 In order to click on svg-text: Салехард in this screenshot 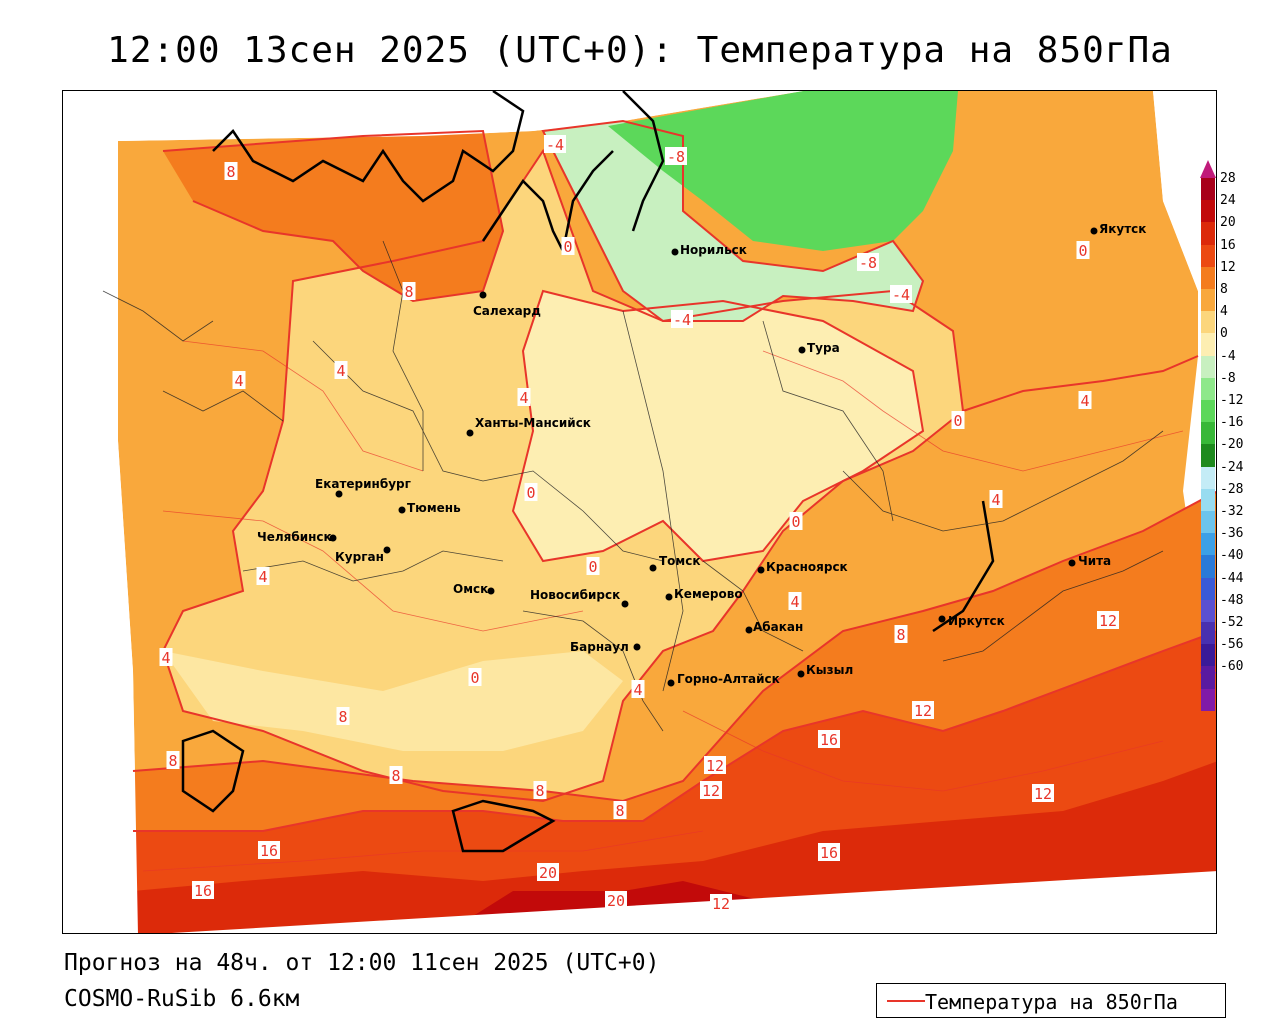, I will do `click(507, 311)`.